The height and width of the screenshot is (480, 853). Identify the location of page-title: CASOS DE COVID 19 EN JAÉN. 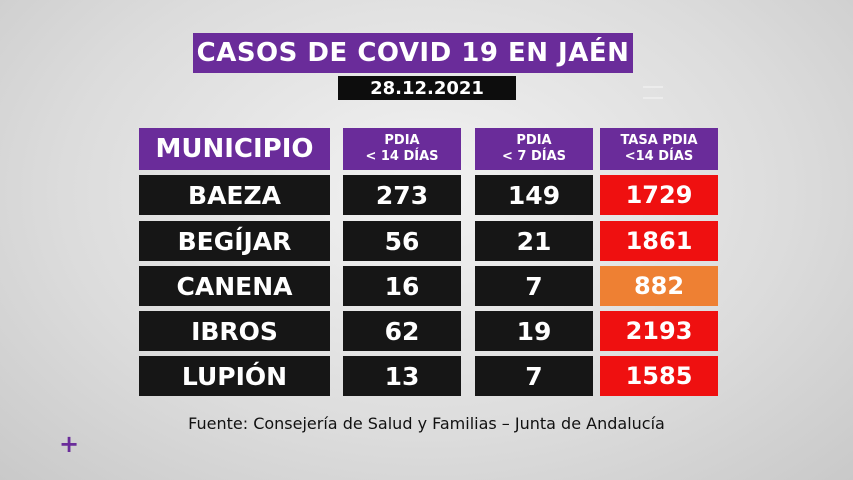
(413, 53).